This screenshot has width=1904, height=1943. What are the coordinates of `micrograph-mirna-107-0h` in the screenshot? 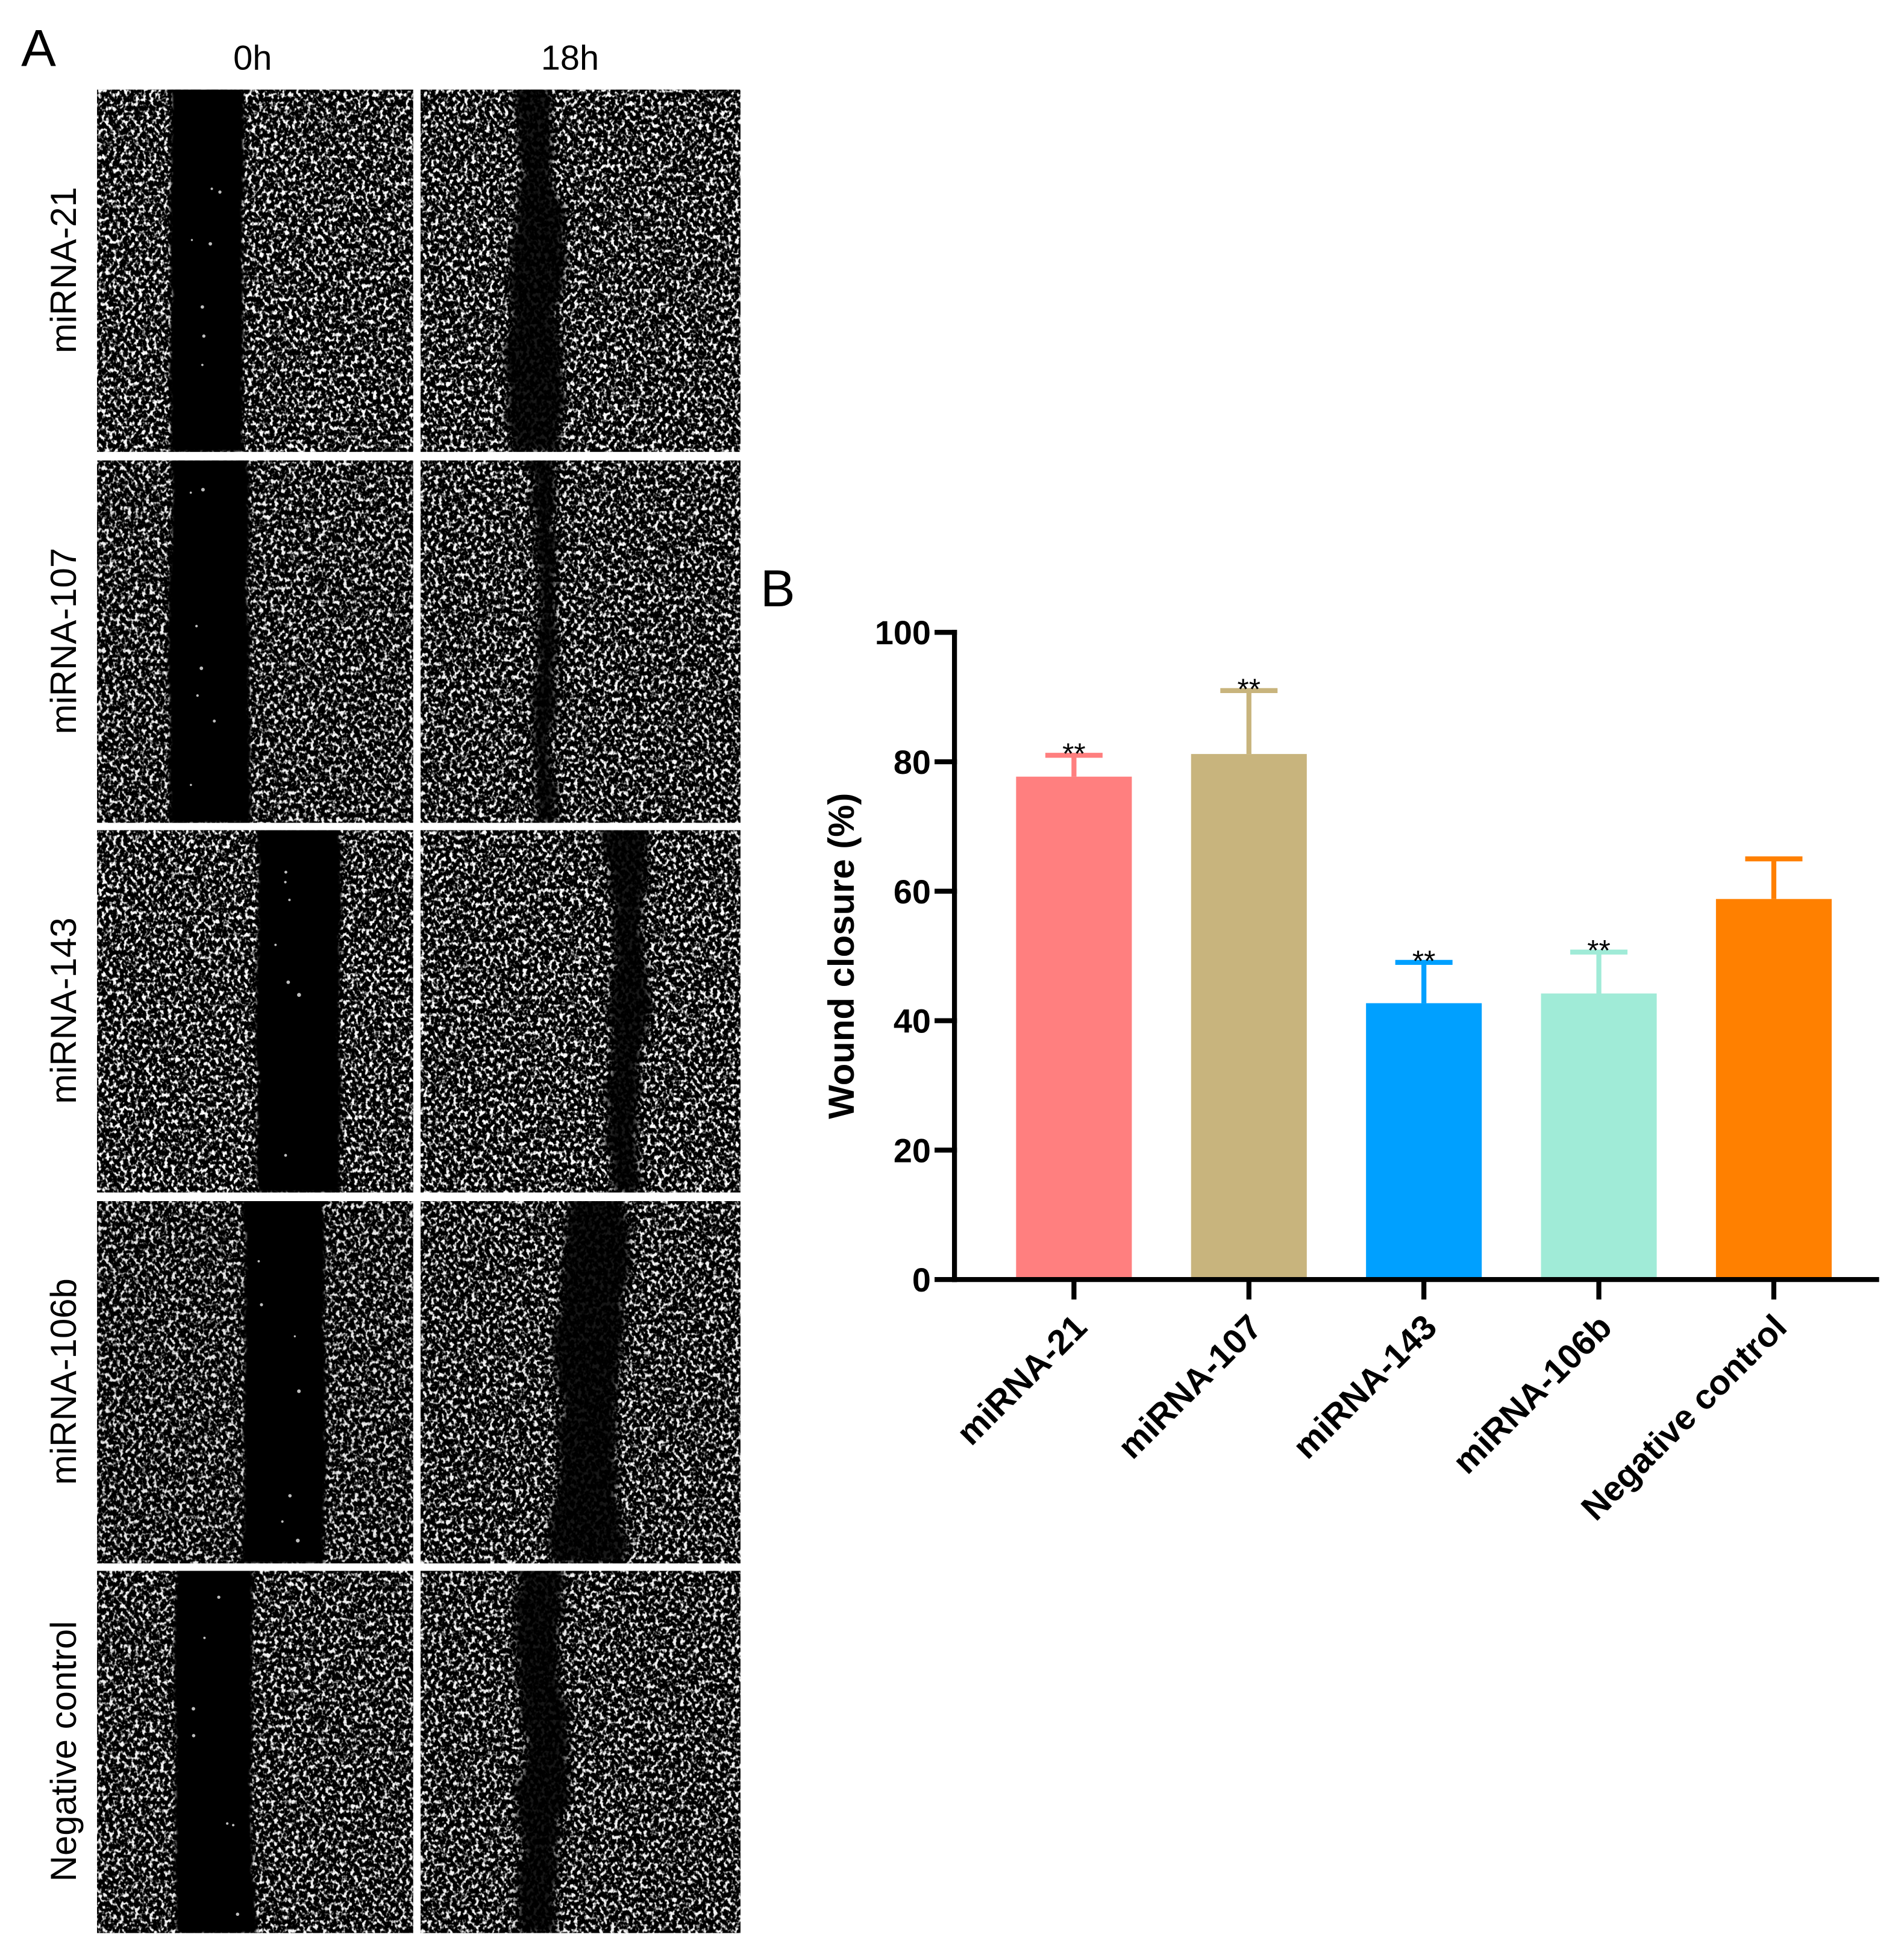 It's located at (255, 641).